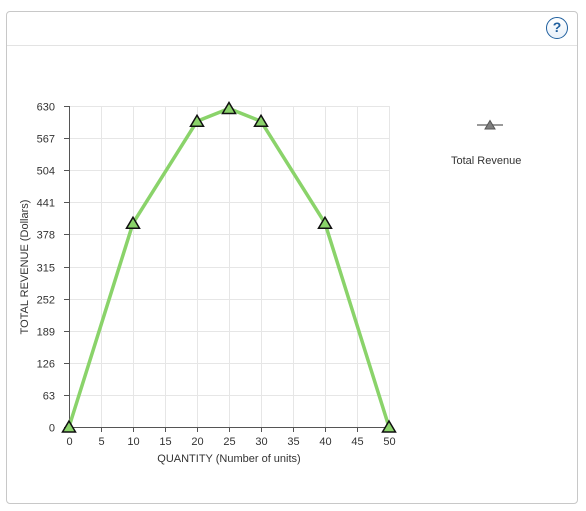 The image size is (586, 511). What do you see at coordinates (49, 397) in the screenshot?
I see `y-tick-label: 63` at bounding box center [49, 397].